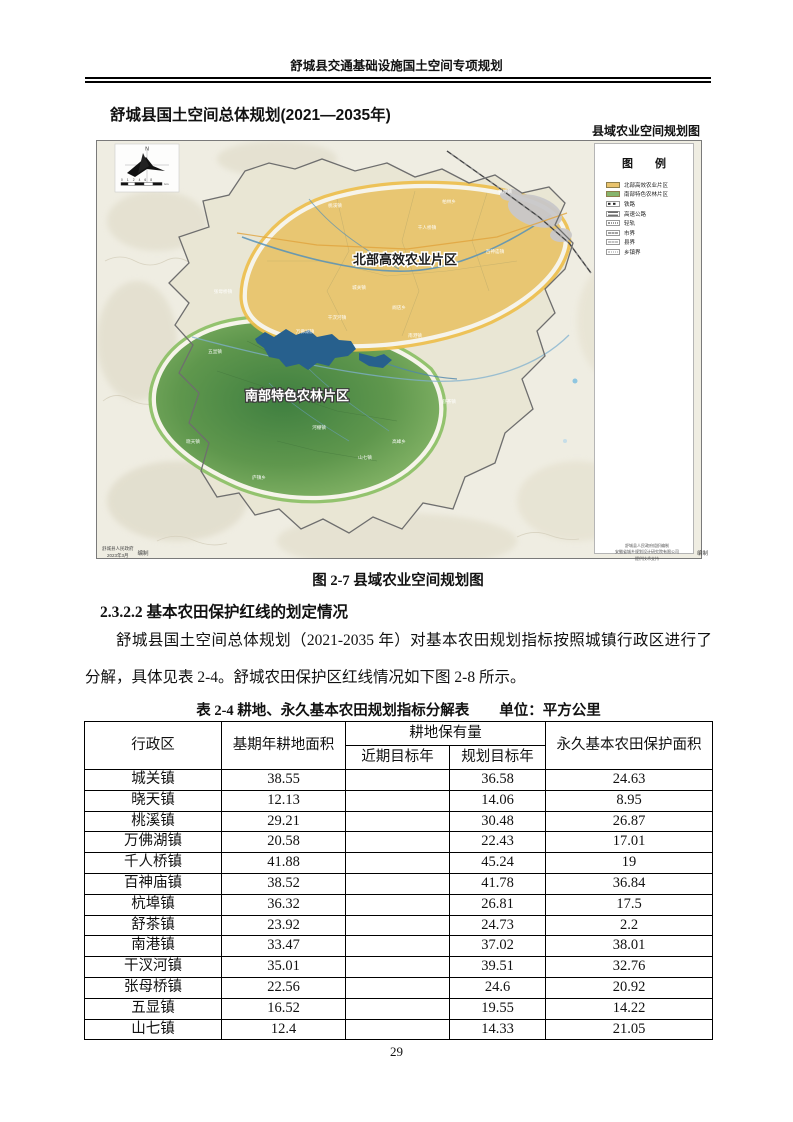 Image resolution: width=793 pixels, height=1122 pixels. I want to click on col-header-admin: 行政区, so click(153, 745).